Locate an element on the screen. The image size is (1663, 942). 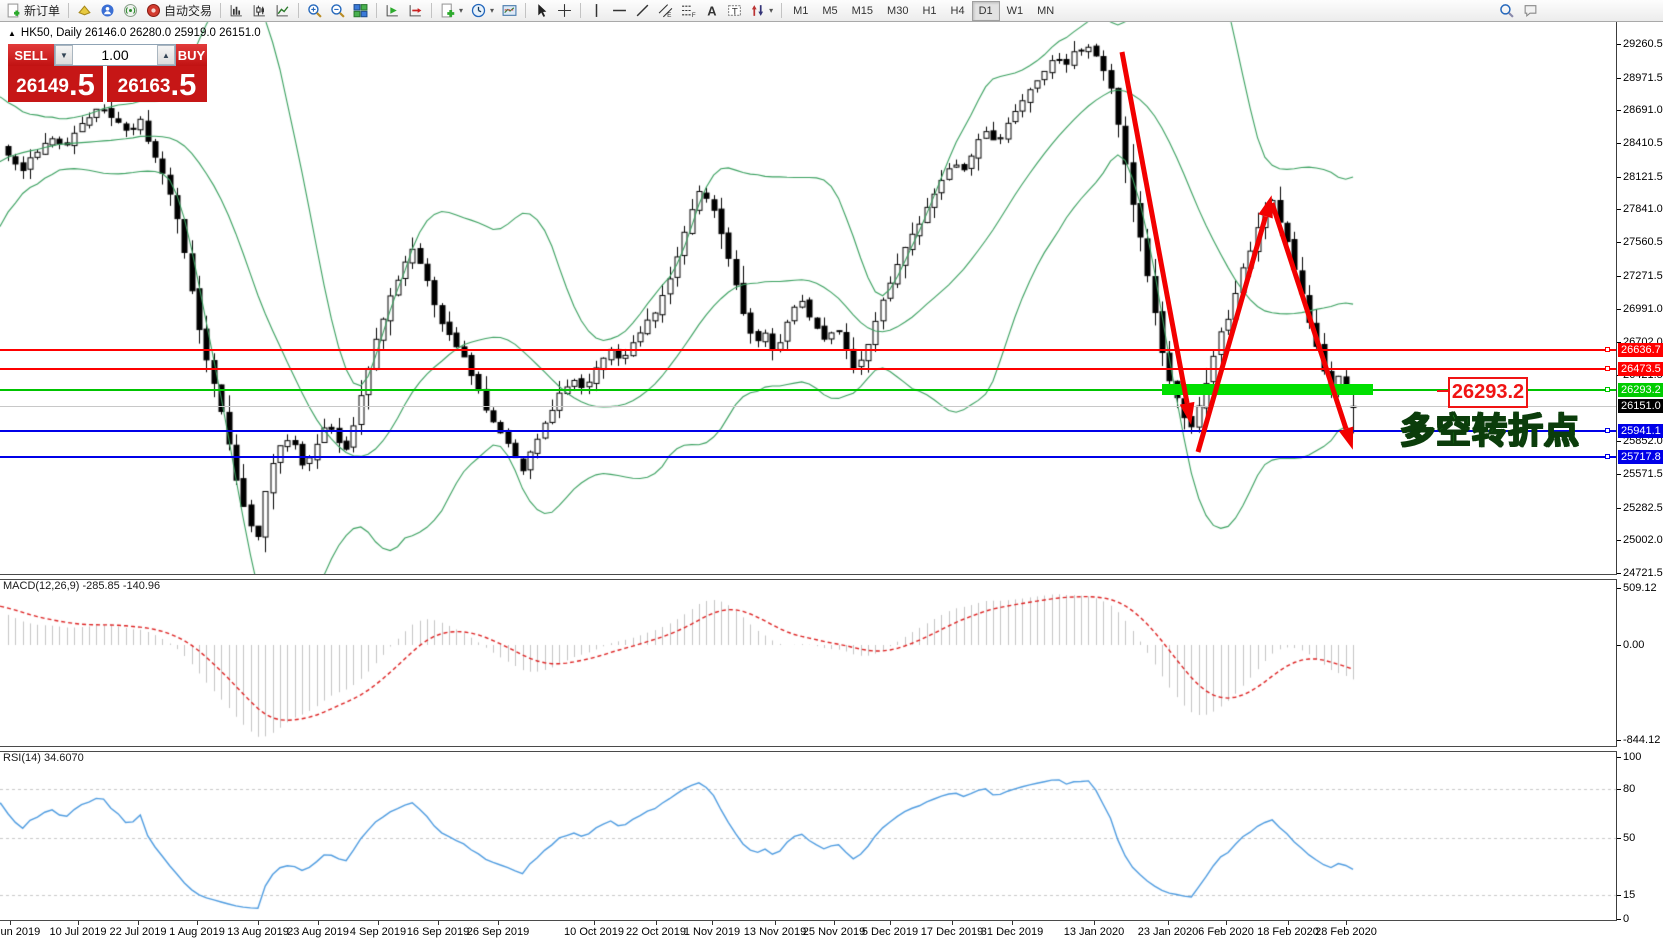
toolbar-tf-mn: MN is located at coordinates (1045, 11).